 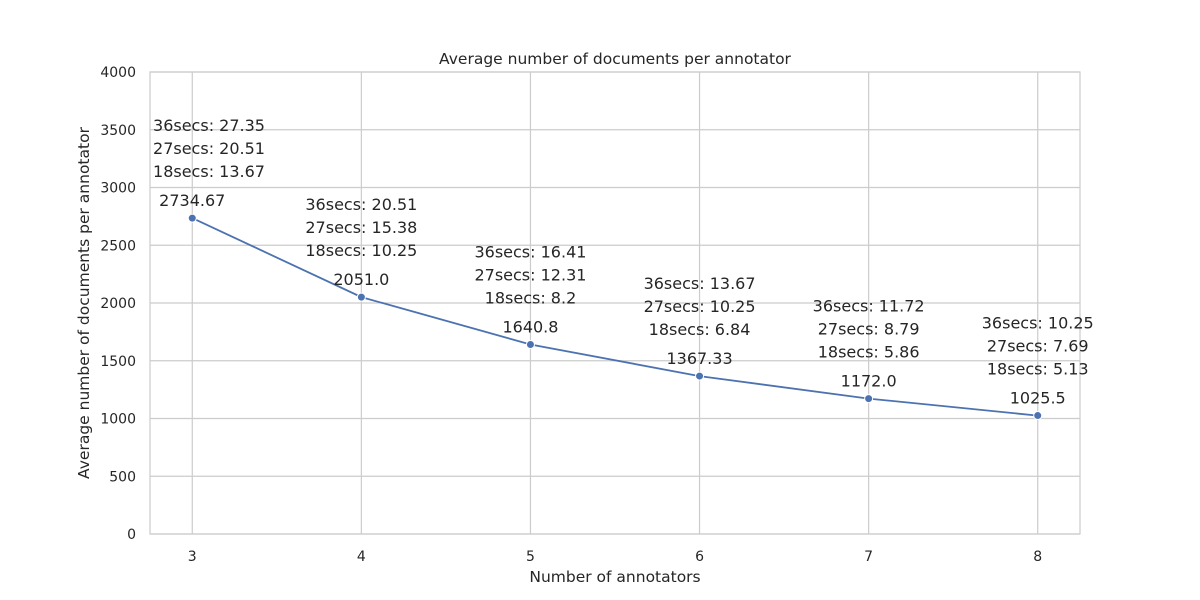 What do you see at coordinates (868, 557) in the screenshot?
I see `x-tick-label: 7` at bounding box center [868, 557].